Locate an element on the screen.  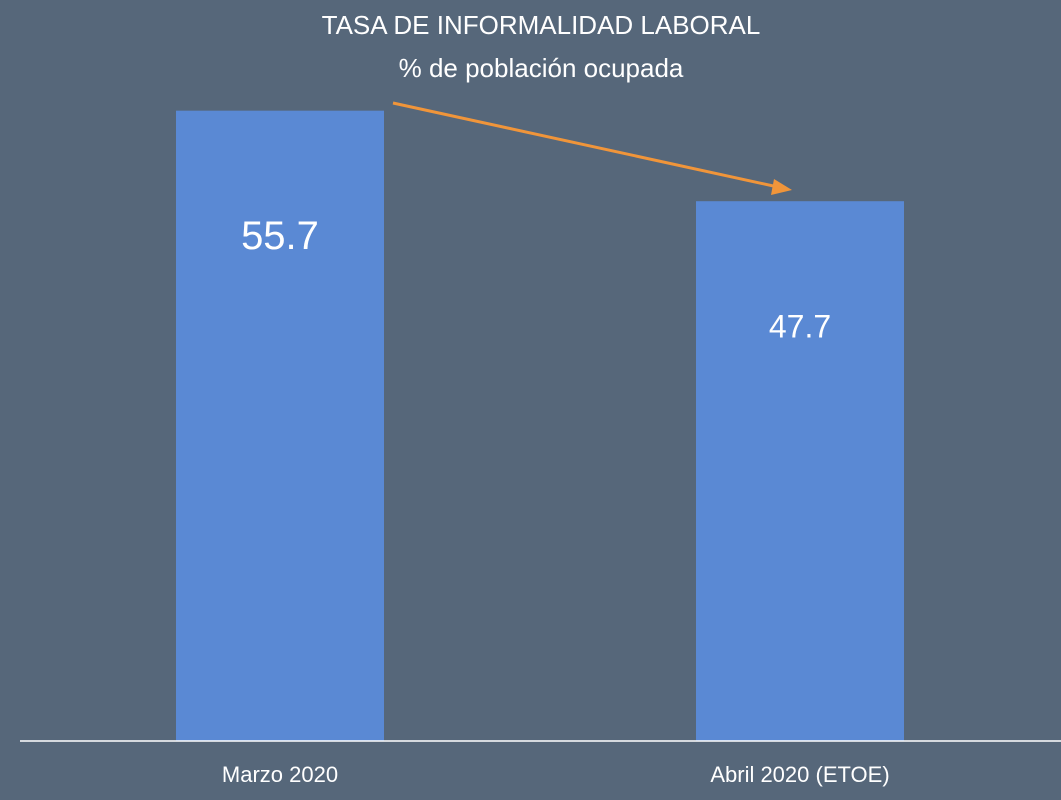
bar is located at coordinates (800, 471).